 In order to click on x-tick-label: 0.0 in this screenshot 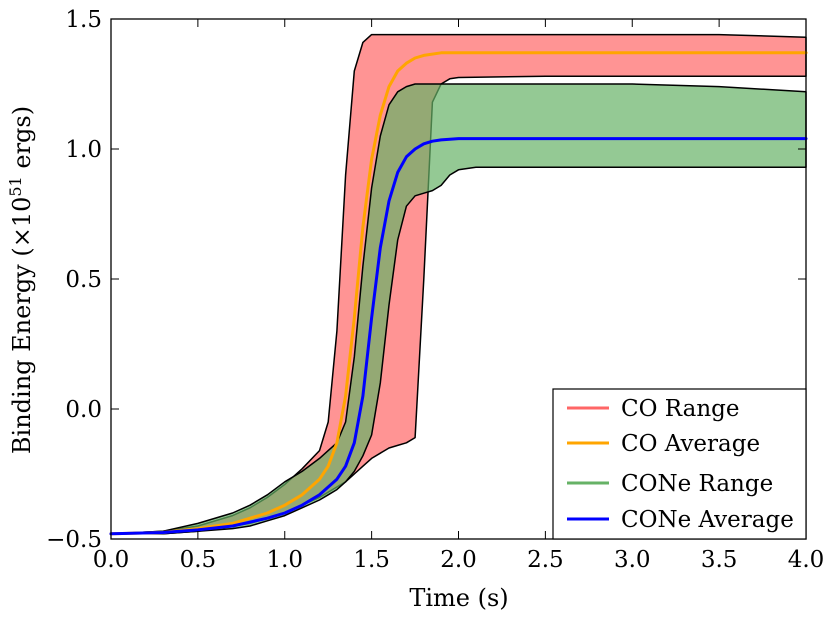, I will do `click(111, 560)`.